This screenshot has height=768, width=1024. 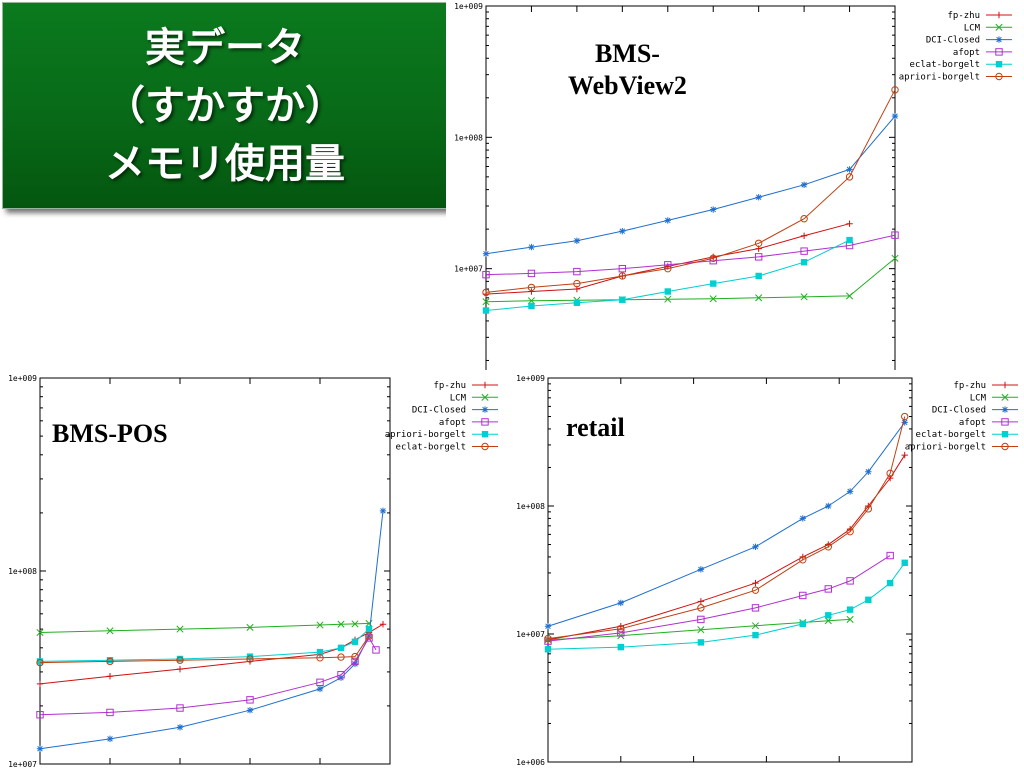 What do you see at coordinates (530, 762) in the screenshot?
I see `y-tick-label: 1e+006` at bounding box center [530, 762].